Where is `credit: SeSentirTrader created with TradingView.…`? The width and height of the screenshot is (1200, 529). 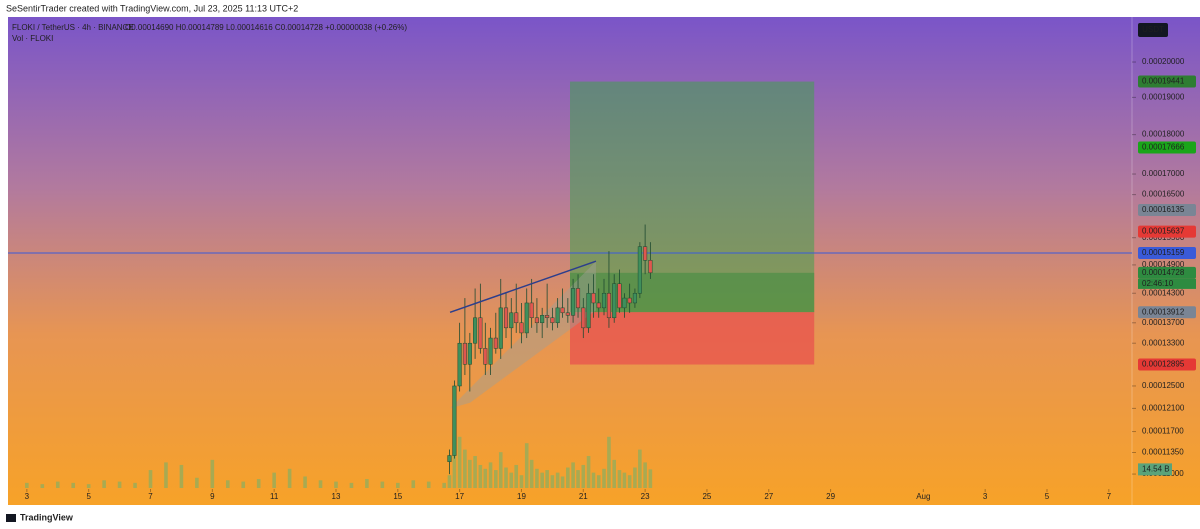 credit: SeSentirTrader created with TradingView.… is located at coordinates (152, 8).